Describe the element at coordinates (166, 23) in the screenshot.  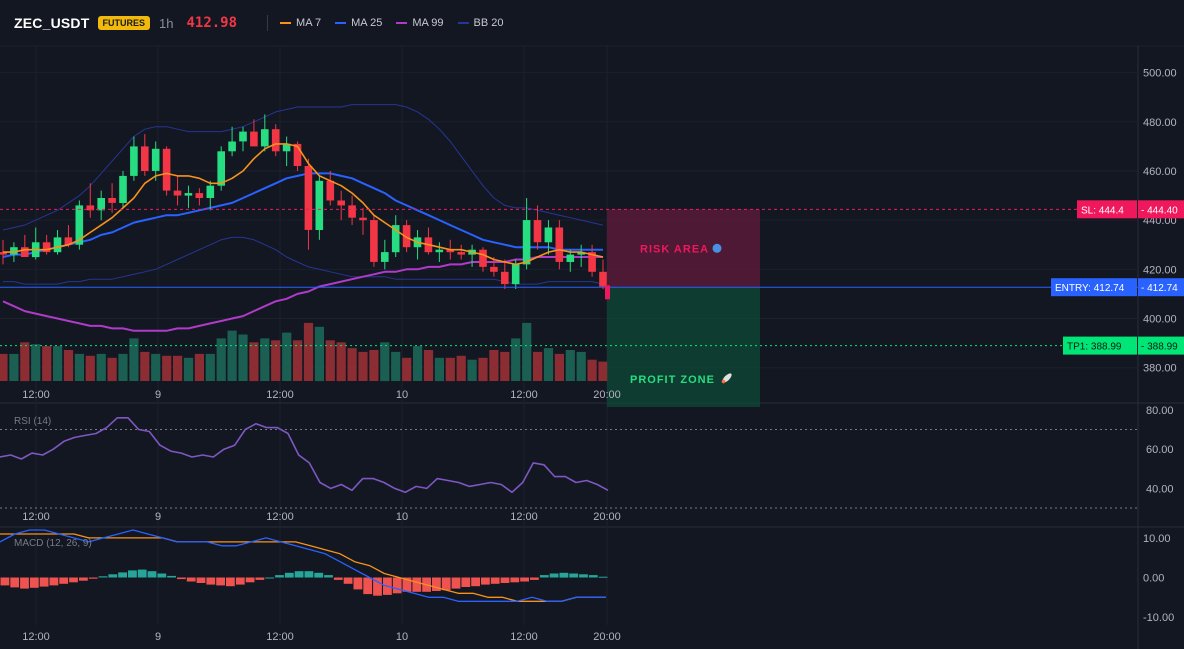
I see `timeframe-selector: 1h` at that location.